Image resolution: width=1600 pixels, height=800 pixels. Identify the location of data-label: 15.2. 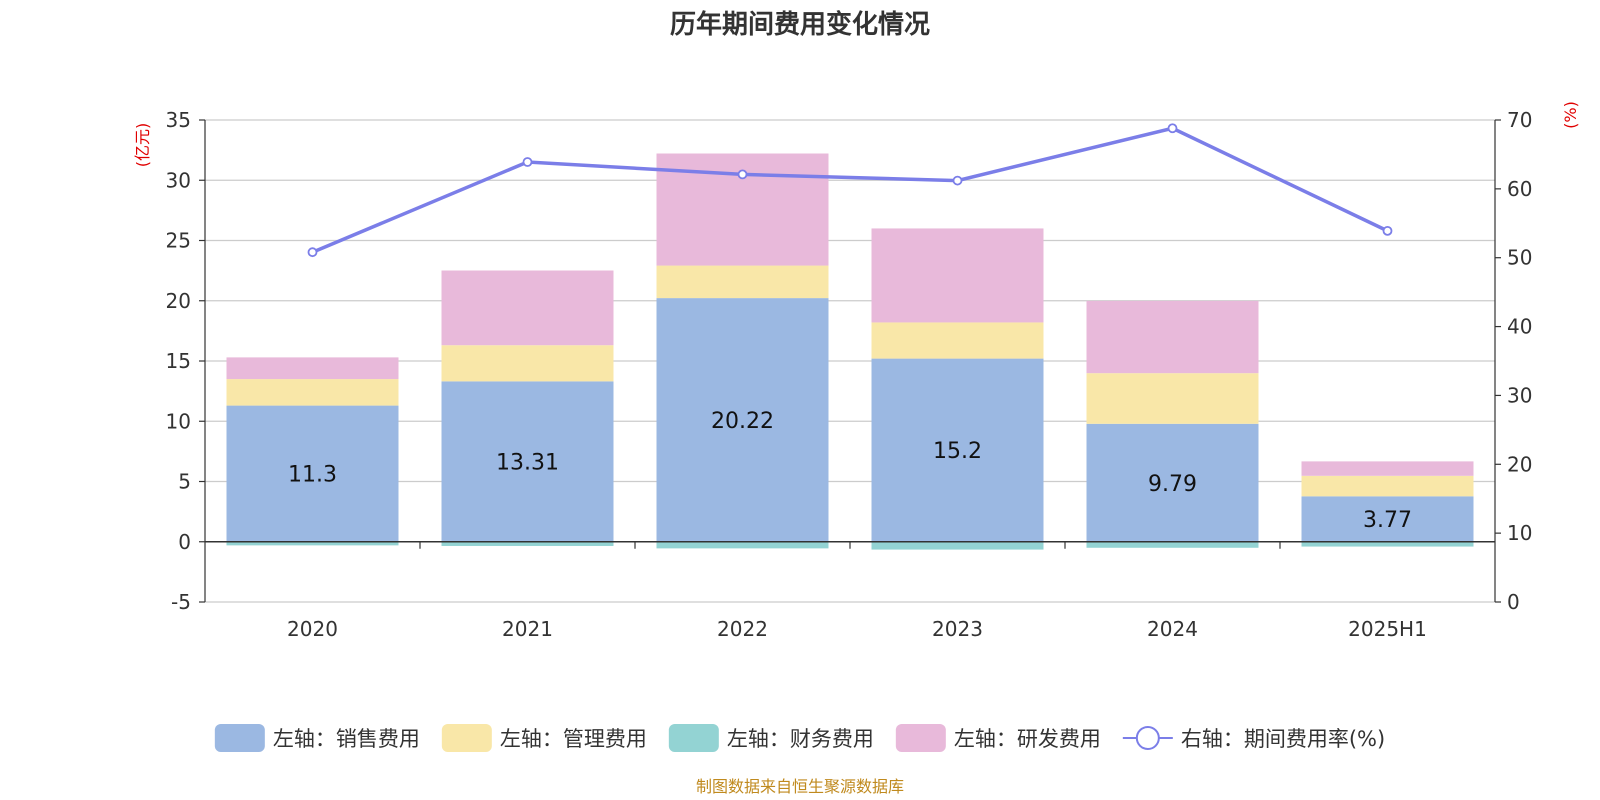
(957, 451).